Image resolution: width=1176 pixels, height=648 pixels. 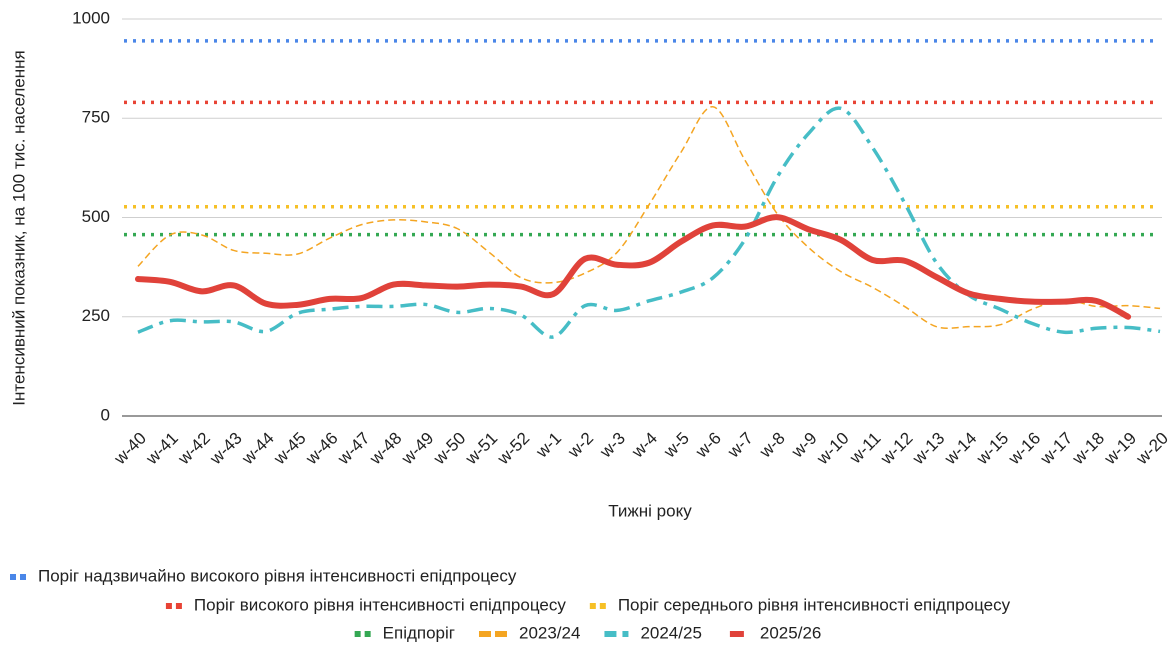 I want to click on x-tick-label: w-41, so click(x=162, y=449).